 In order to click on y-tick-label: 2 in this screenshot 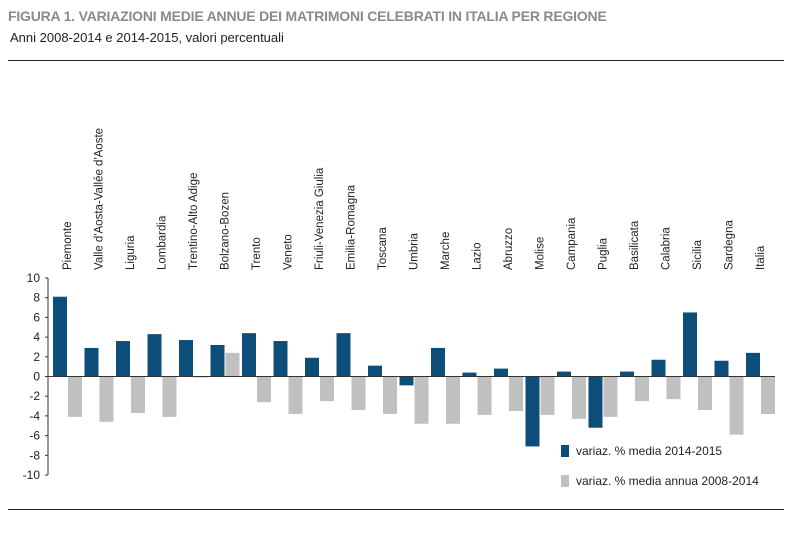, I will do `click(36, 357)`.